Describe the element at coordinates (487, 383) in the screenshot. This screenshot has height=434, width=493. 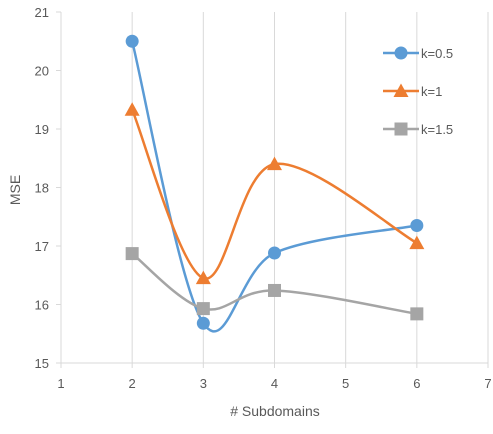
I see `x-tick-label: 7` at that location.